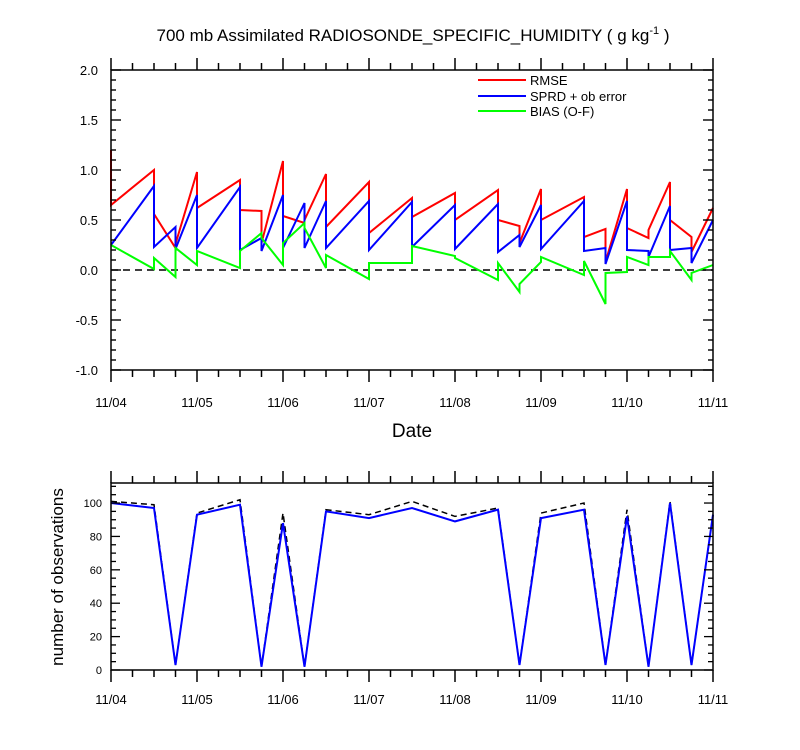 The image size is (800, 750). Describe the element at coordinates (111, 699) in the screenshot. I see `bottom-x-tick-label: 11/04` at that location.